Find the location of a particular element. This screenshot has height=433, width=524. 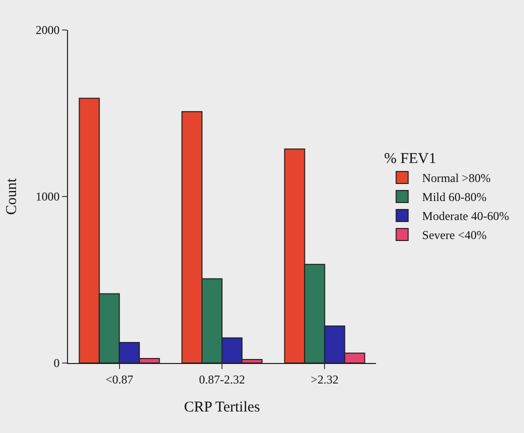

y-tick-label: 0 is located at coordinates (57, 363).